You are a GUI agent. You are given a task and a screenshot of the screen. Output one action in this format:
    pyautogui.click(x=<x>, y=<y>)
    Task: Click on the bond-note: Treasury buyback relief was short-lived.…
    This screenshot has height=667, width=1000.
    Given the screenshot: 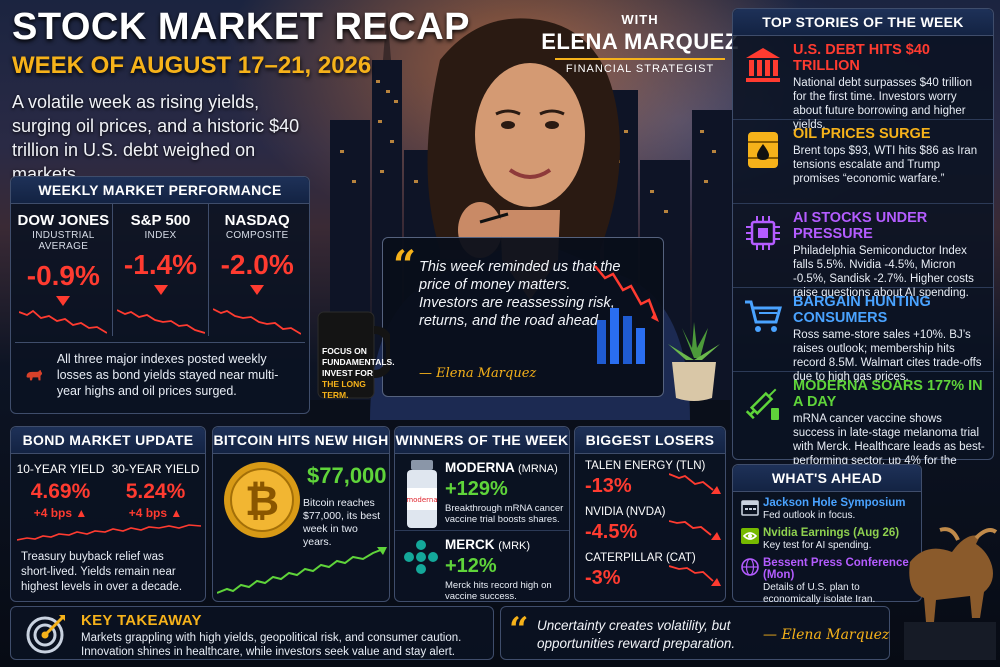 What is the action you would take?
    pyautogui.click(x=102, y=572)
    